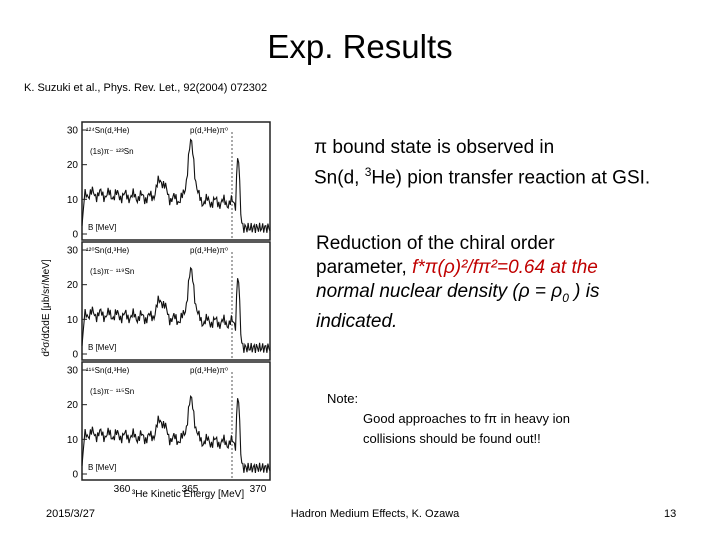 The height and width of the screenshot is (540, 720). Describe the element at coordinates (670, 514) in the screenshot. I see `page-number: 13` at that location.